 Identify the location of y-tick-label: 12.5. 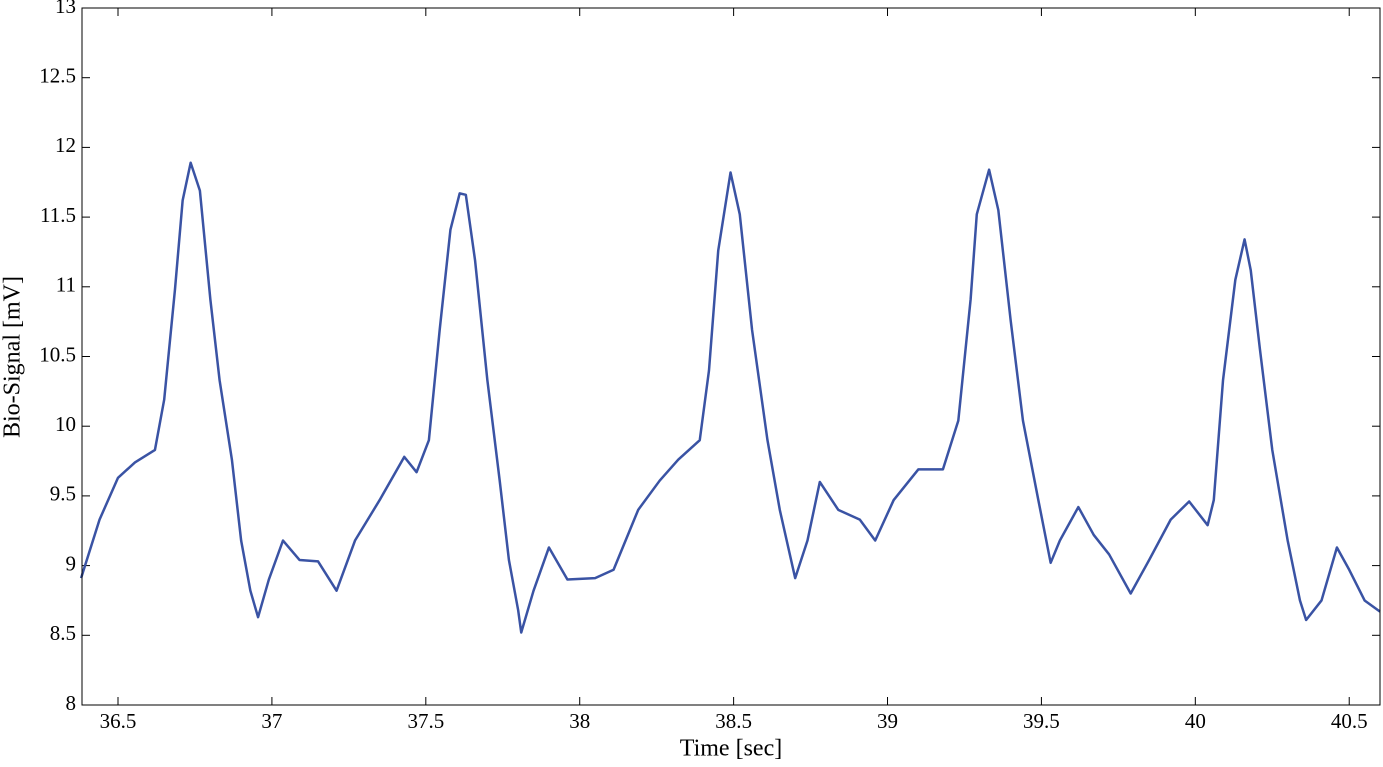
(57, 76).